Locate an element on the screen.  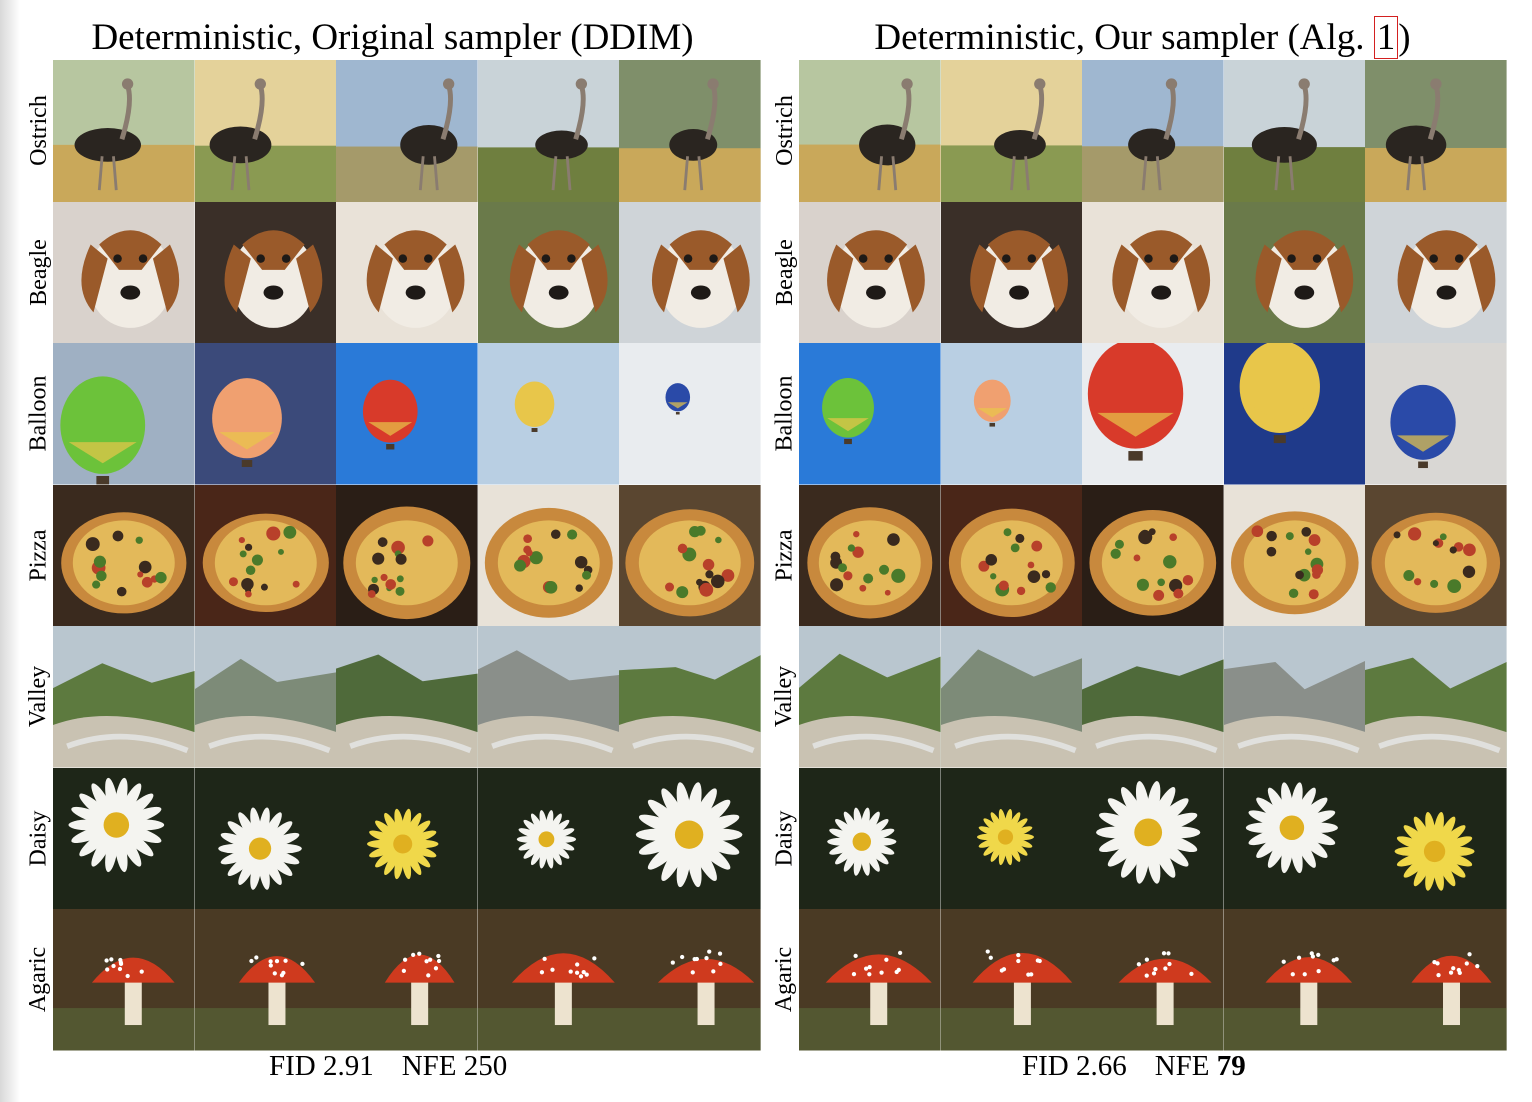
ddim-panel-title: Deterministic, Original sampler (DDIM) is located at coordinates (392, 37).